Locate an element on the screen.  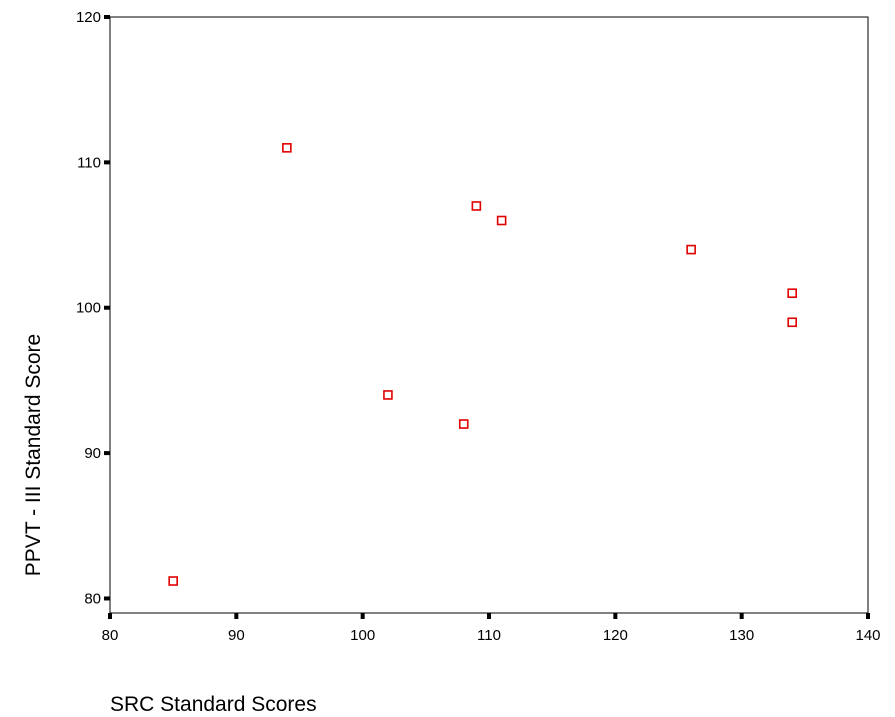
x-tick-label: 80 is located at coordinates (110, 635).